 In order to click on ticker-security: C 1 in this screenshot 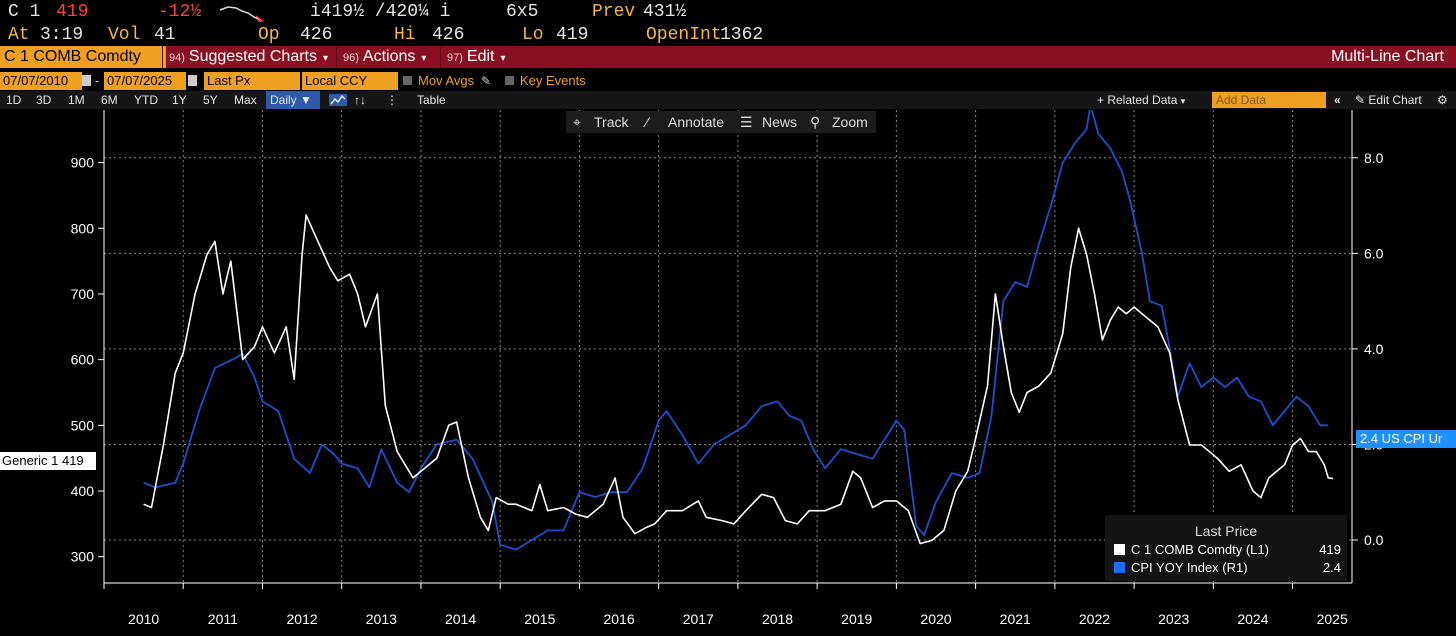, I will do `click(24, 12)`.